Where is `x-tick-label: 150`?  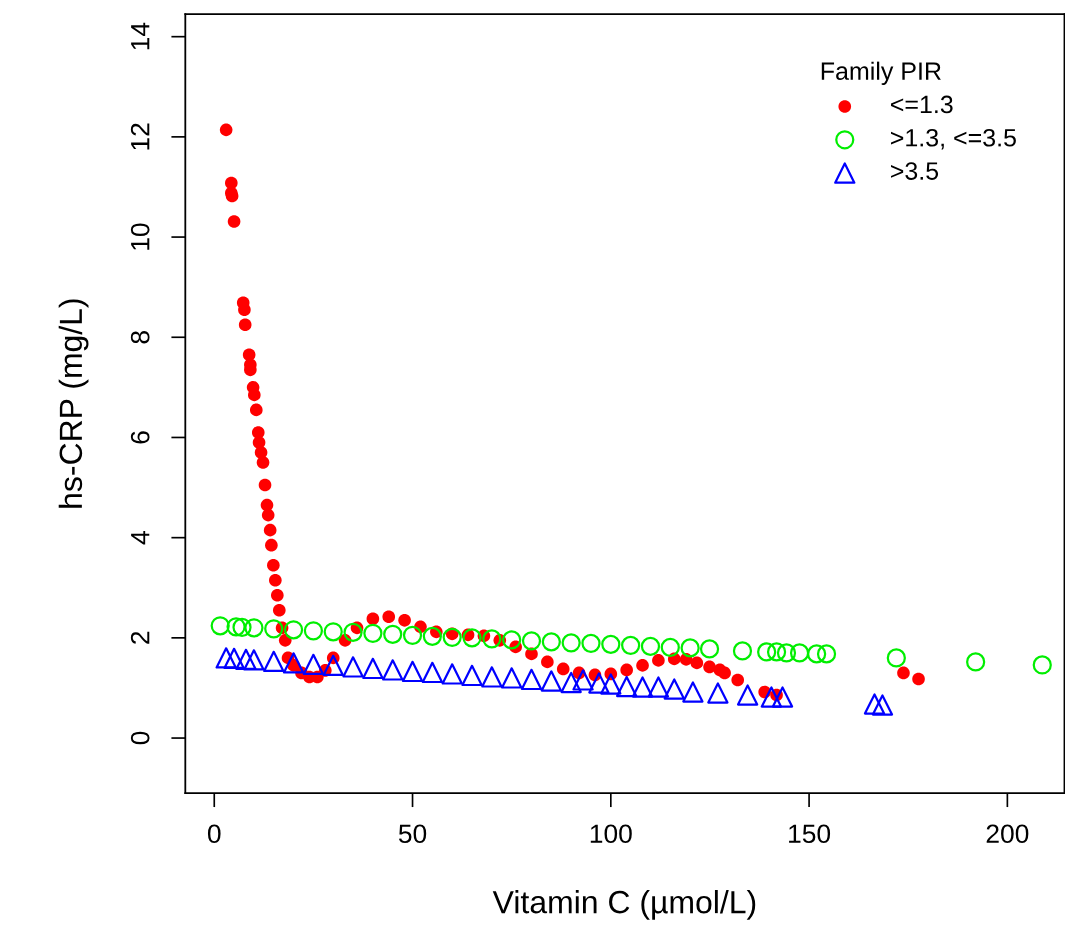 x-tick-label: 150 is located at coordinates (810, 834).